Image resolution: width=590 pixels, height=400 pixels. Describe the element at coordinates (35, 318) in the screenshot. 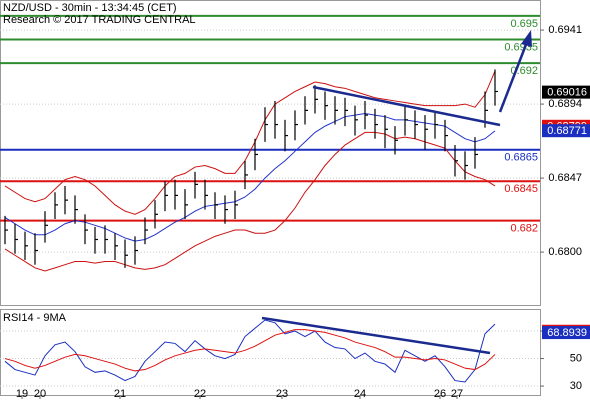

I see `rsi-title: RSI14 - 9MA` at that location.